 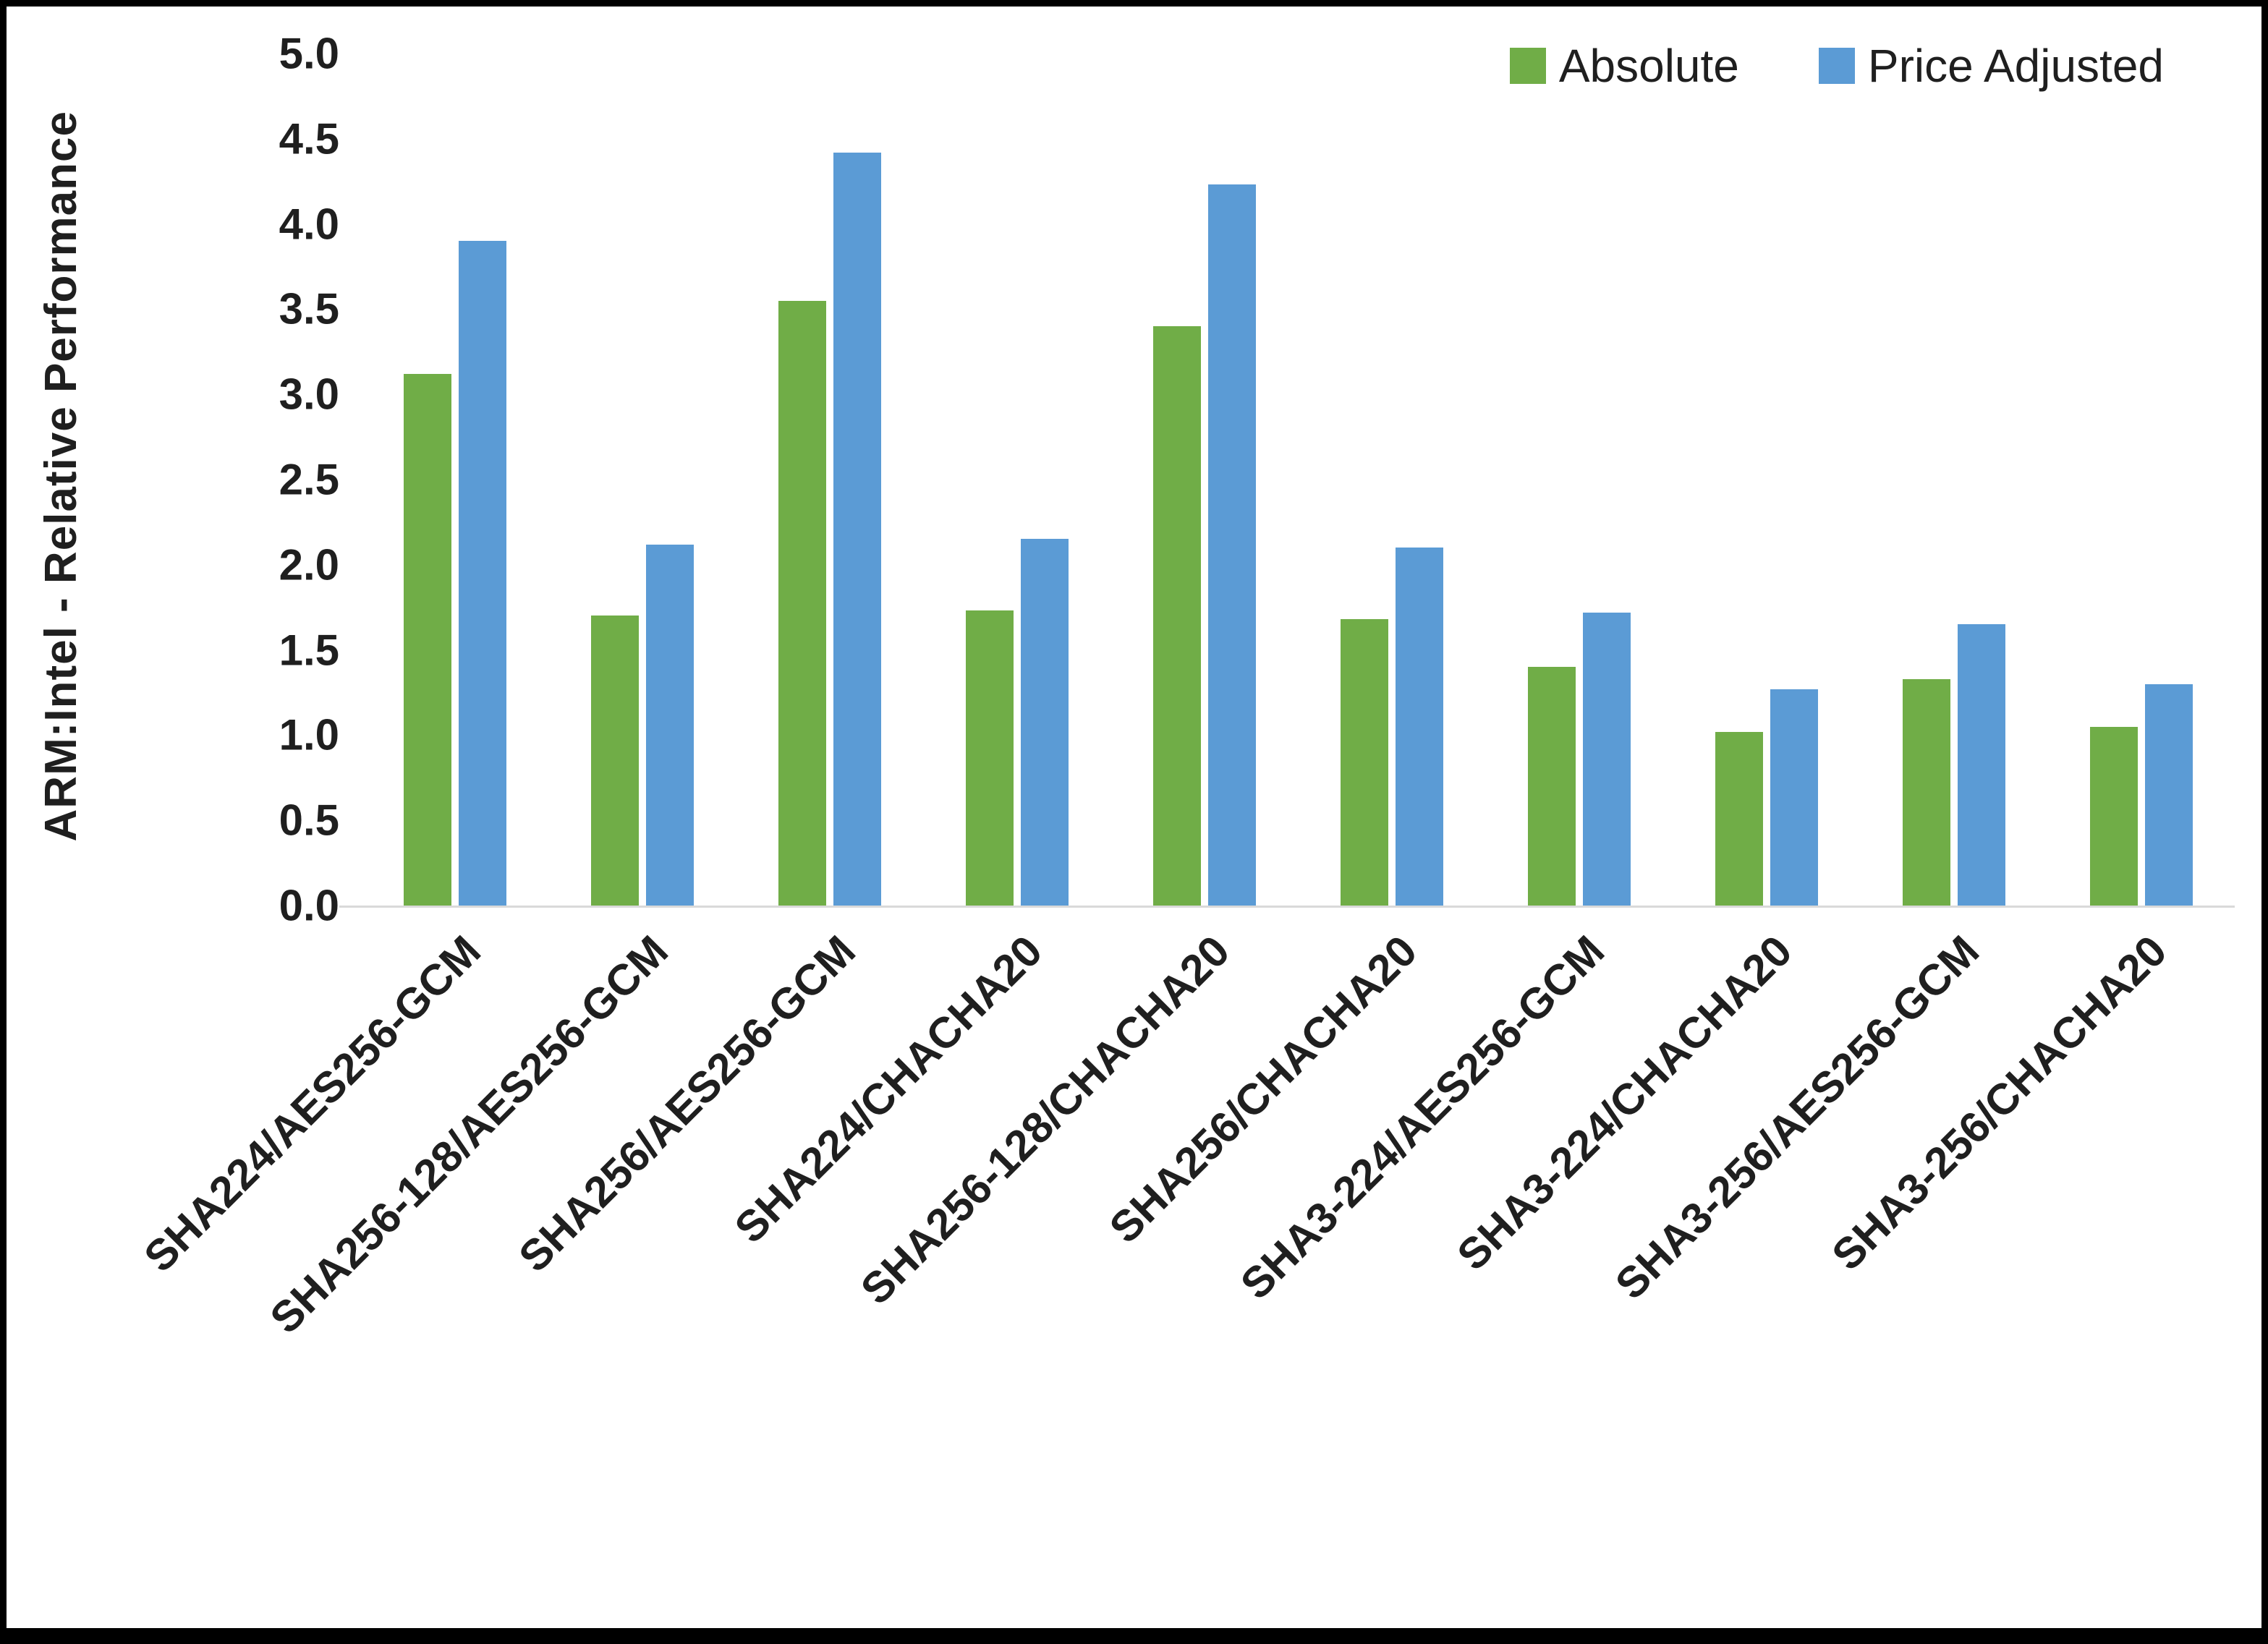 What do you see at coordinates (309, 905) in the screenshot?
I see `y-axis-tick: 0.0` at bounding box center [309, 905].